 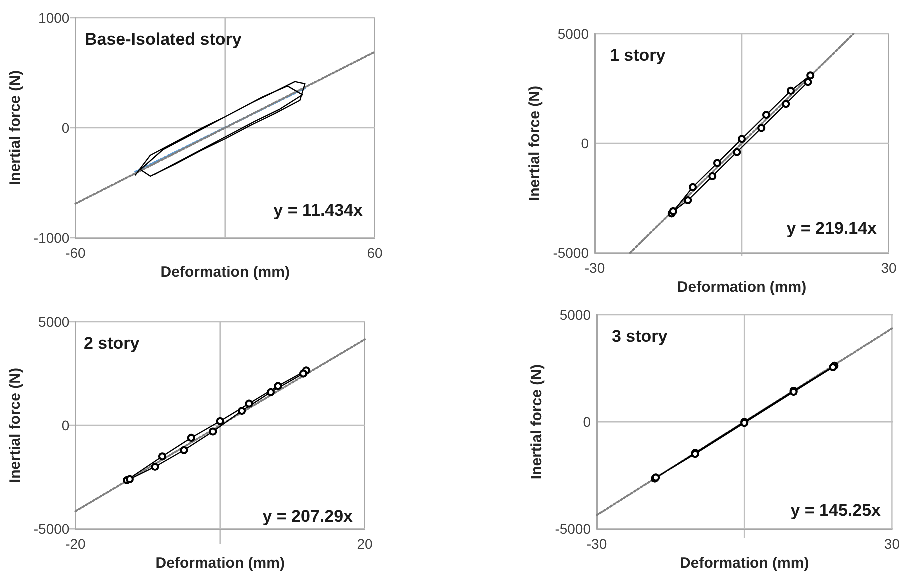 What do you see at coordinates (319, 210) in the screenshot?
I see `annotation: y = 11.434x` at bounding box center [319, 210].